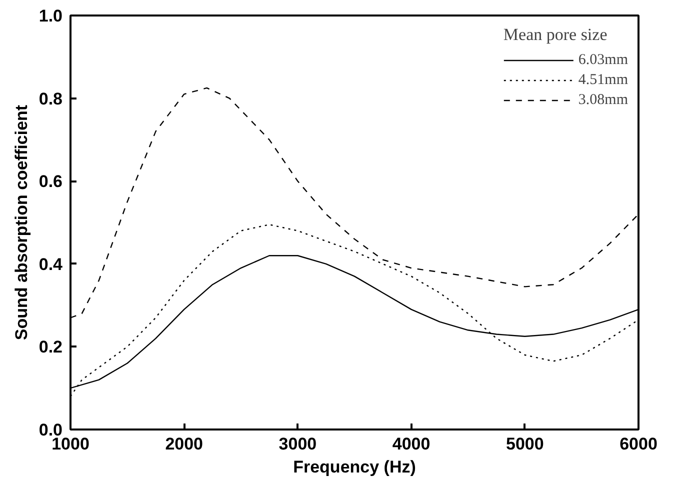  I want to click on legend-title: Mean pore size, so click(555, 35).